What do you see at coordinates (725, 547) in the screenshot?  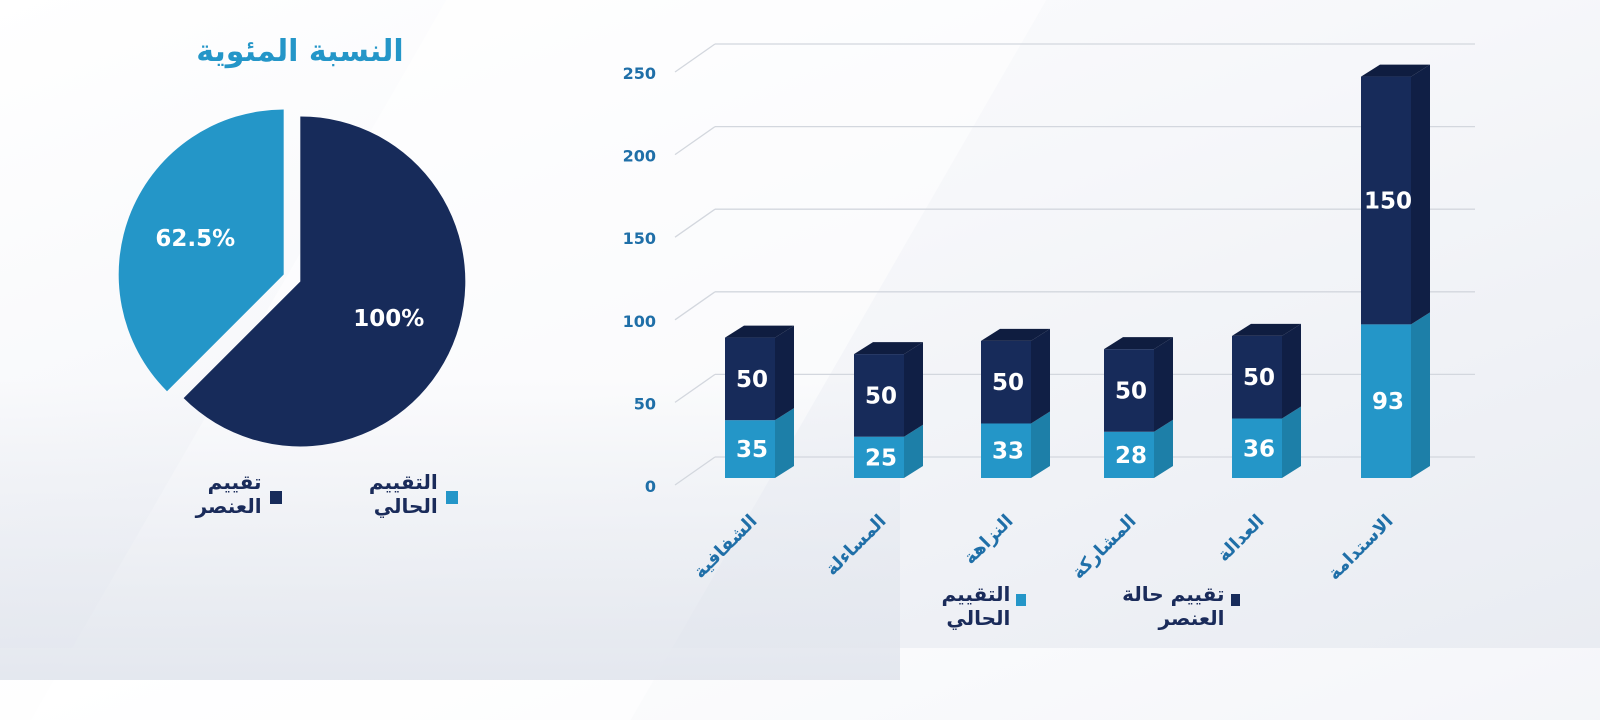 I see `x-tick-label: الشفافية` at bounding box center [725, 547].